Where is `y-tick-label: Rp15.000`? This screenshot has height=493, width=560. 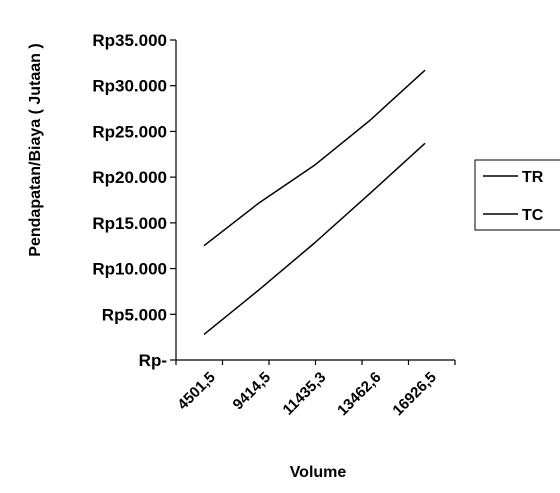 y-tick-label: Rp15.000 is located at coordinates (129, 223).